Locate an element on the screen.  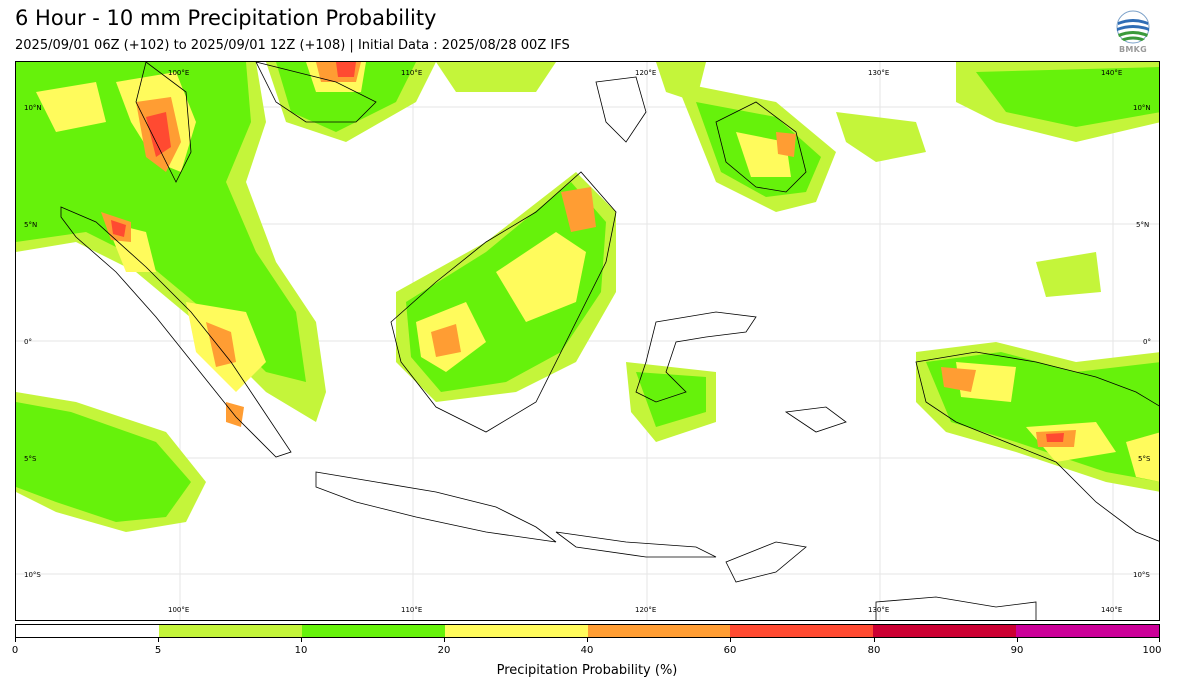
longitude-labels-bottom: 100°E 110°E 120°E 130°E 140°E is located at coordinates (645, 610).